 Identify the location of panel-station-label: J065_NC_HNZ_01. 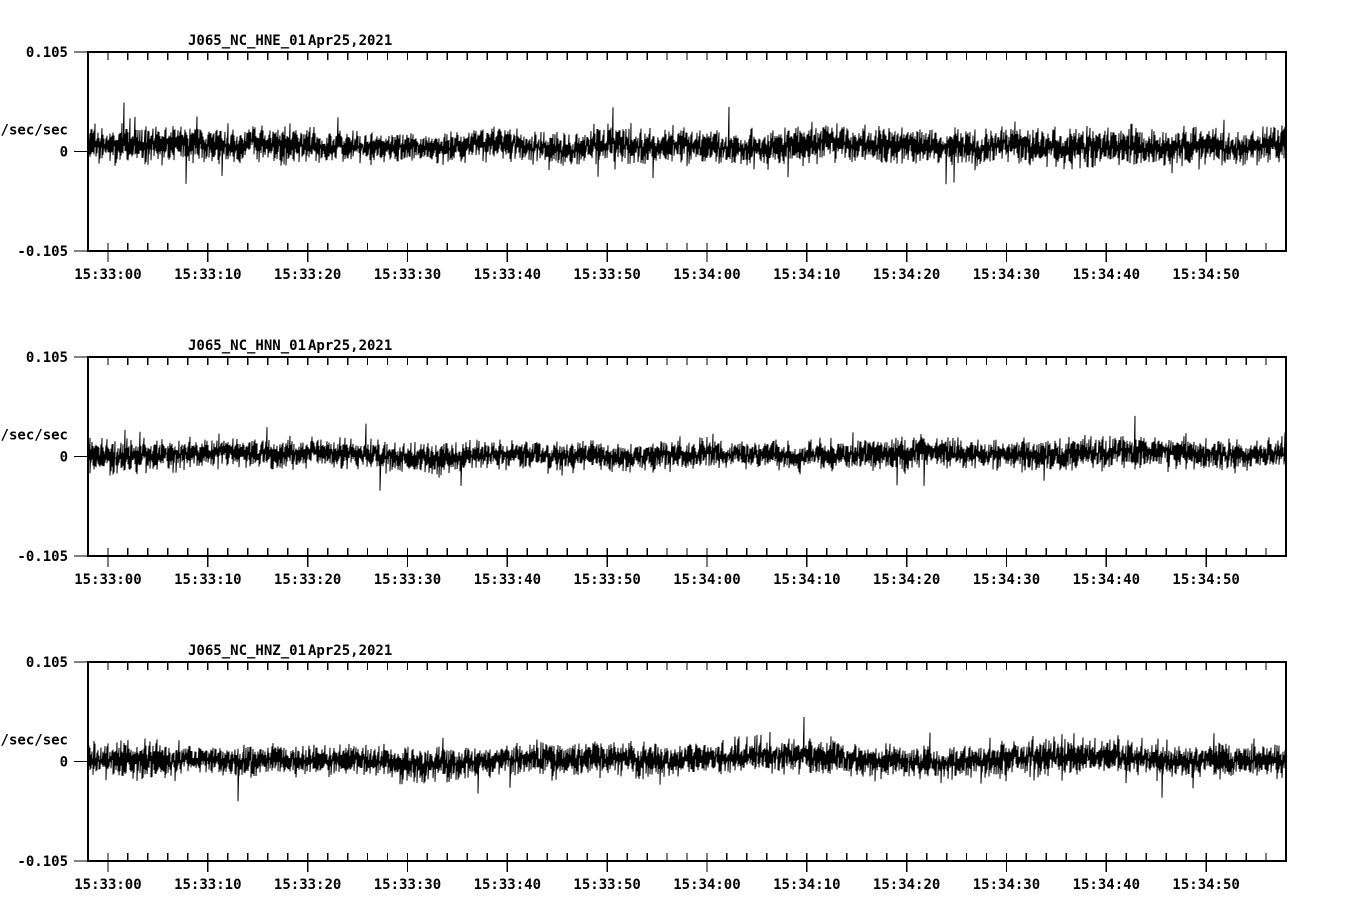
(247, 651).